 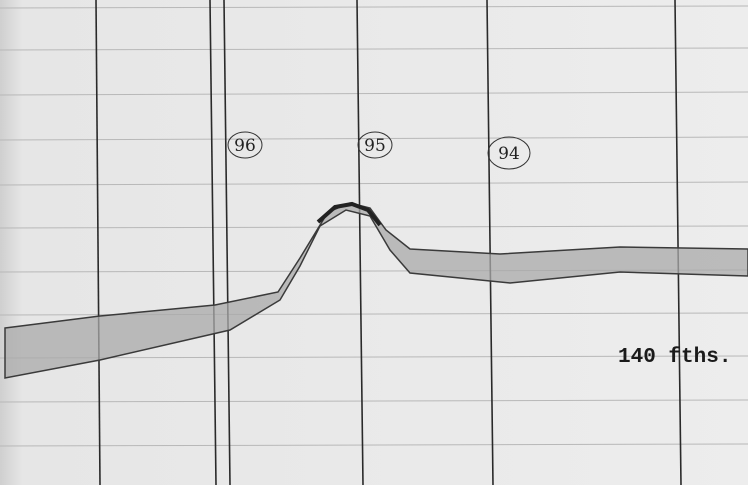 I want to click on depth-label: 140 fths., so click(x=674, y=357).